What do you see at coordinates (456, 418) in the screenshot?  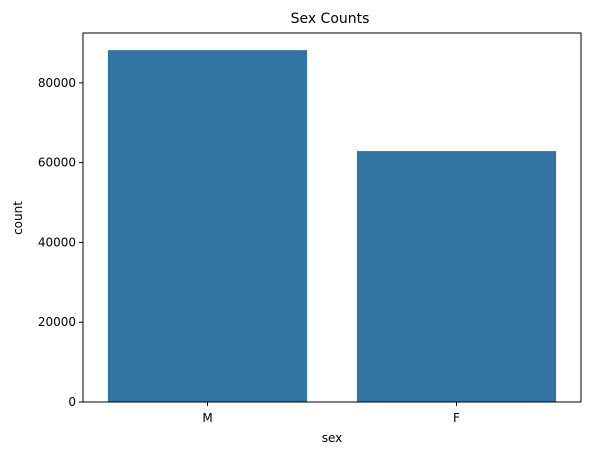 I see `x-tick-label: F` at bounding box center [456, 418].